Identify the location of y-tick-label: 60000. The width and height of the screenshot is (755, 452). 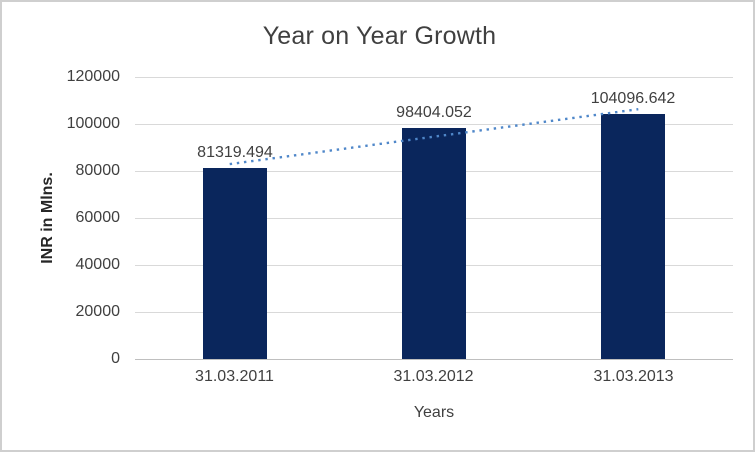
(98, 217).